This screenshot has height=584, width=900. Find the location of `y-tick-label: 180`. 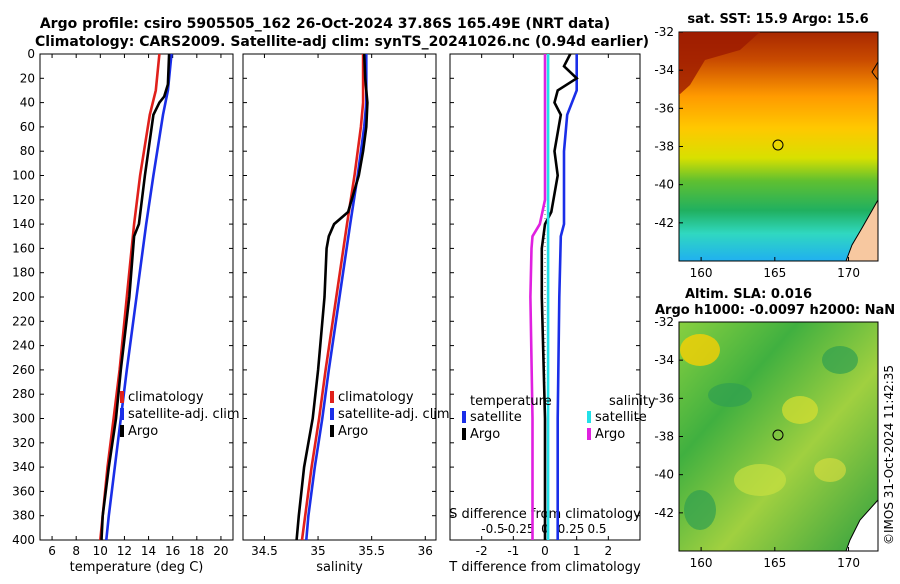

y-tick-label: 180 is located at coordinates (23, 273).